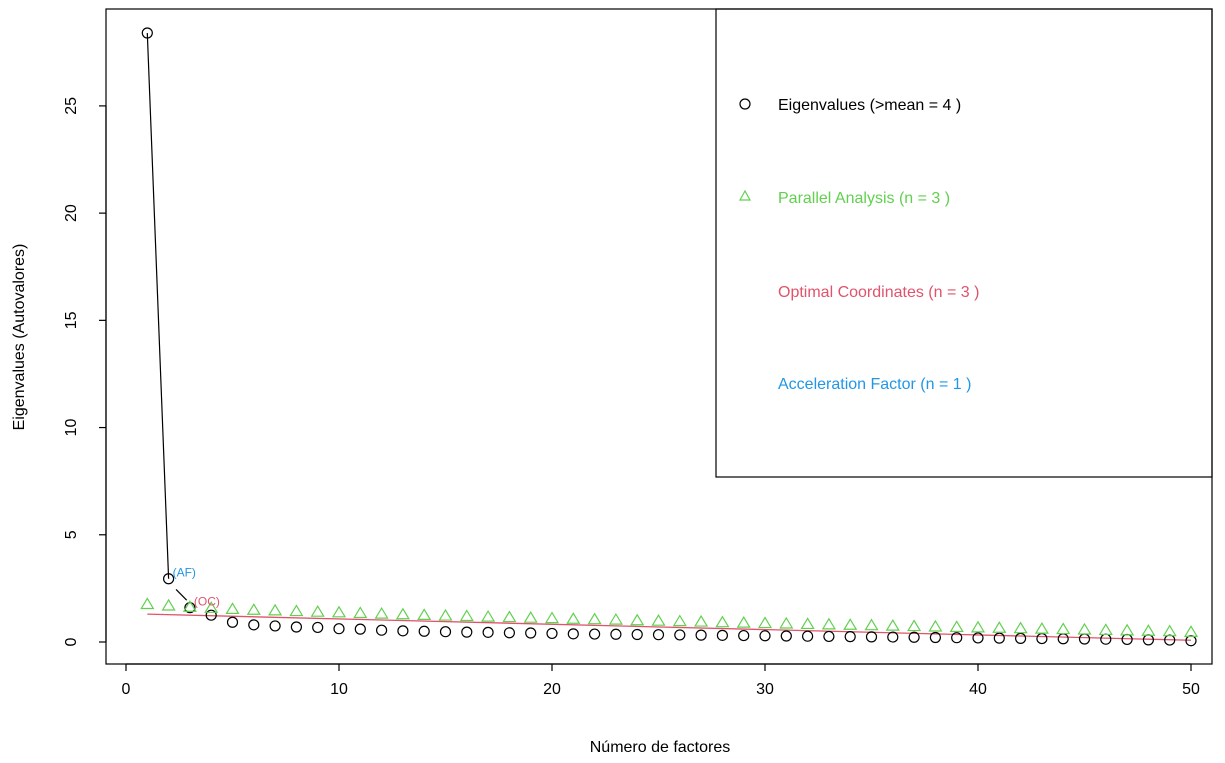 The width and height of the screenshot is (1225, 763). What do you see at coordinates (874, 384) in the screenshot?
I see `legend-label-acceleration: Acceleration Factor (n = 1 )` at bounding box center [874, 384].